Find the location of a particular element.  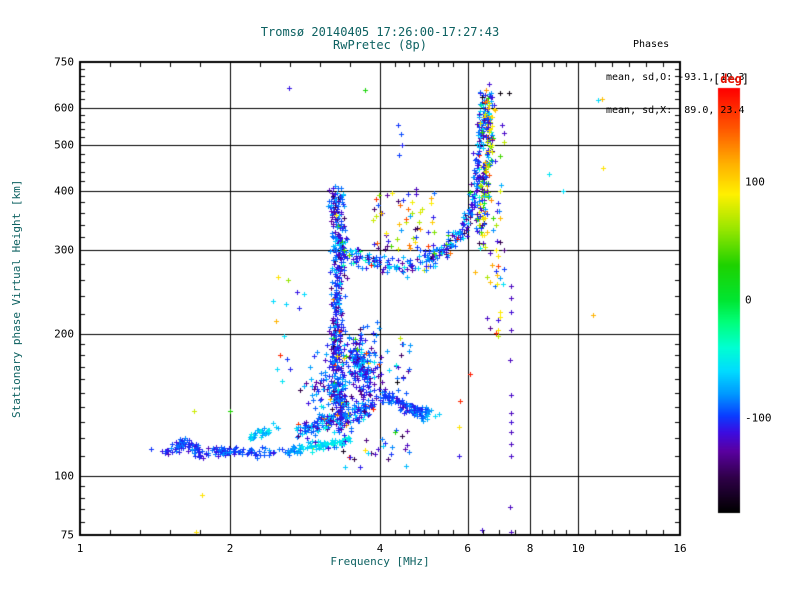

y-tick-label: 400 is located at coordinates (64, 191).